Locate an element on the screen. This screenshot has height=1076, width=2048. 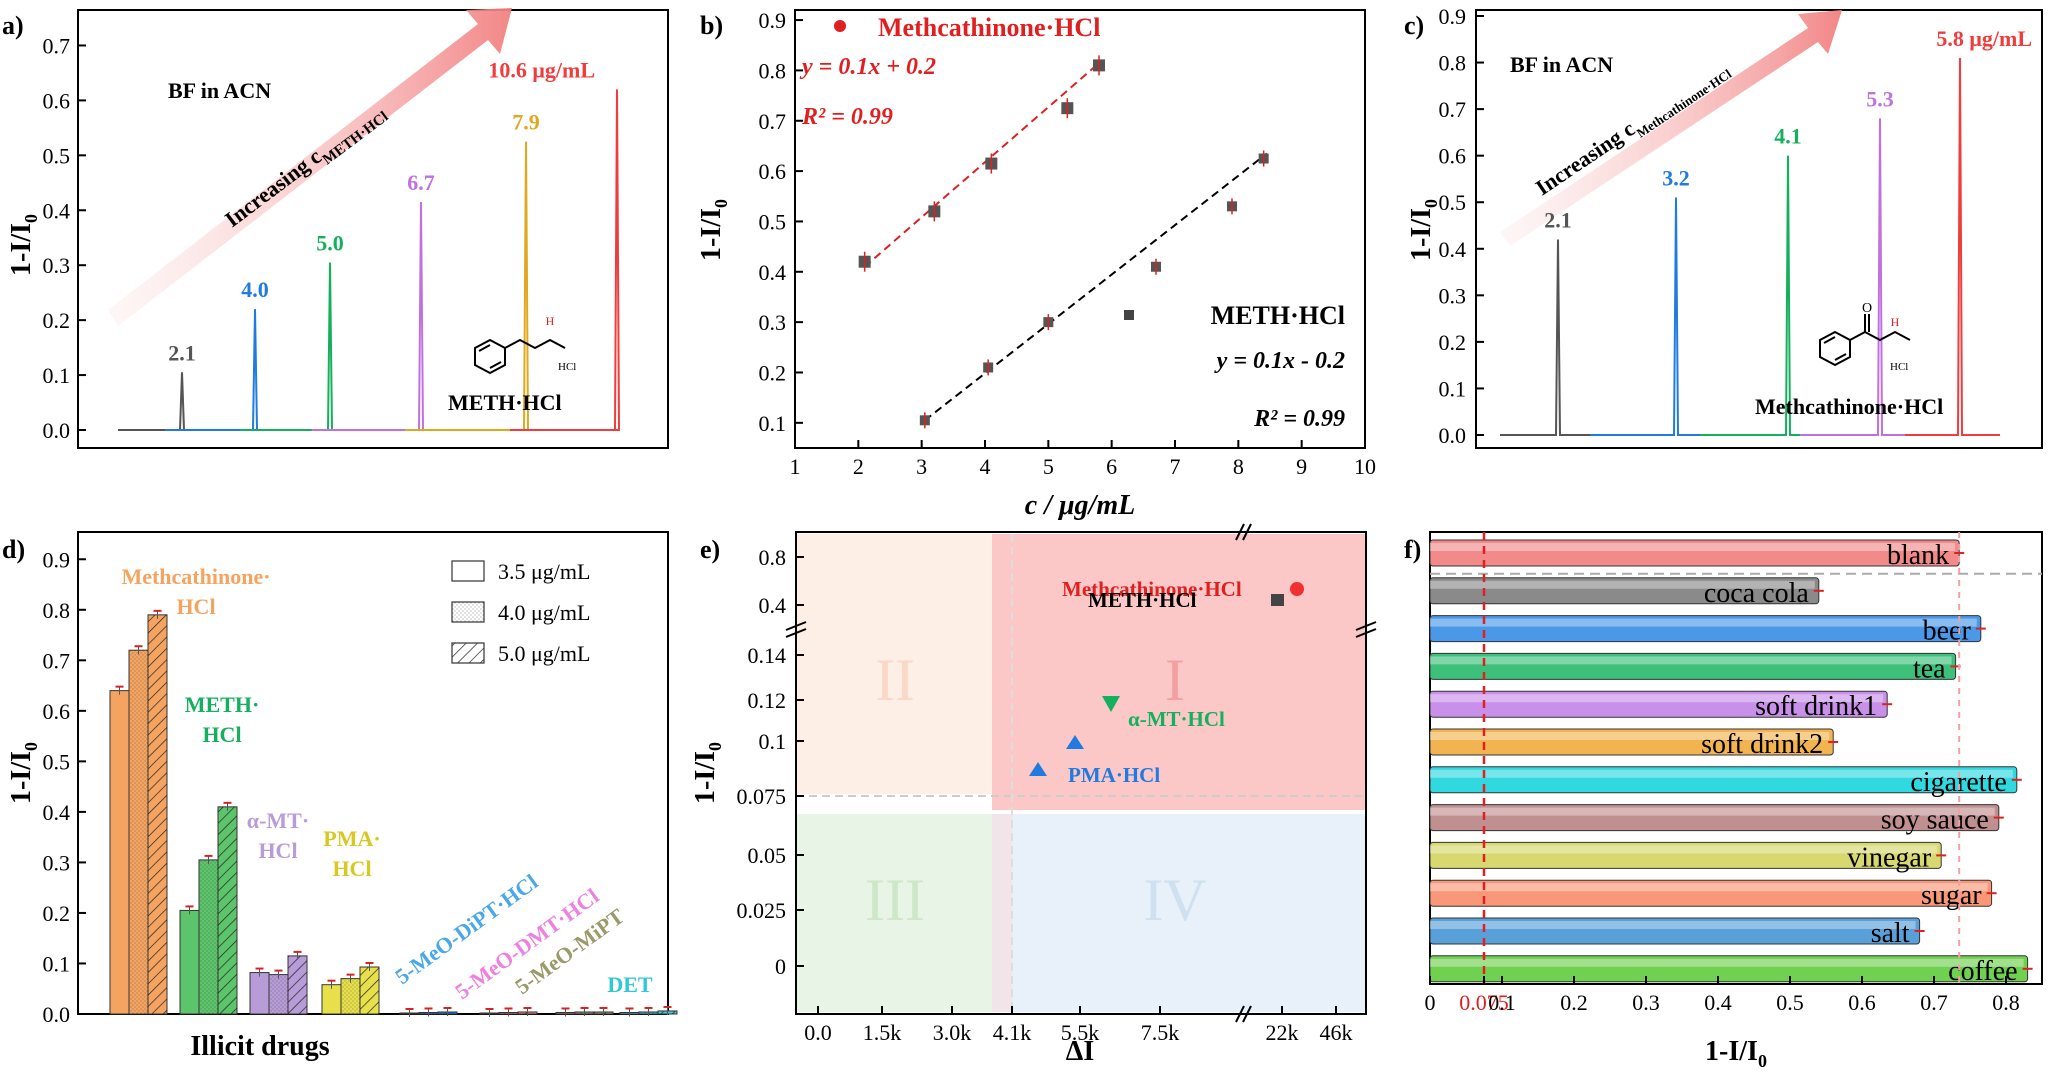
panel-b-xtick-label: 9 is located at coordinates (1301, 466).